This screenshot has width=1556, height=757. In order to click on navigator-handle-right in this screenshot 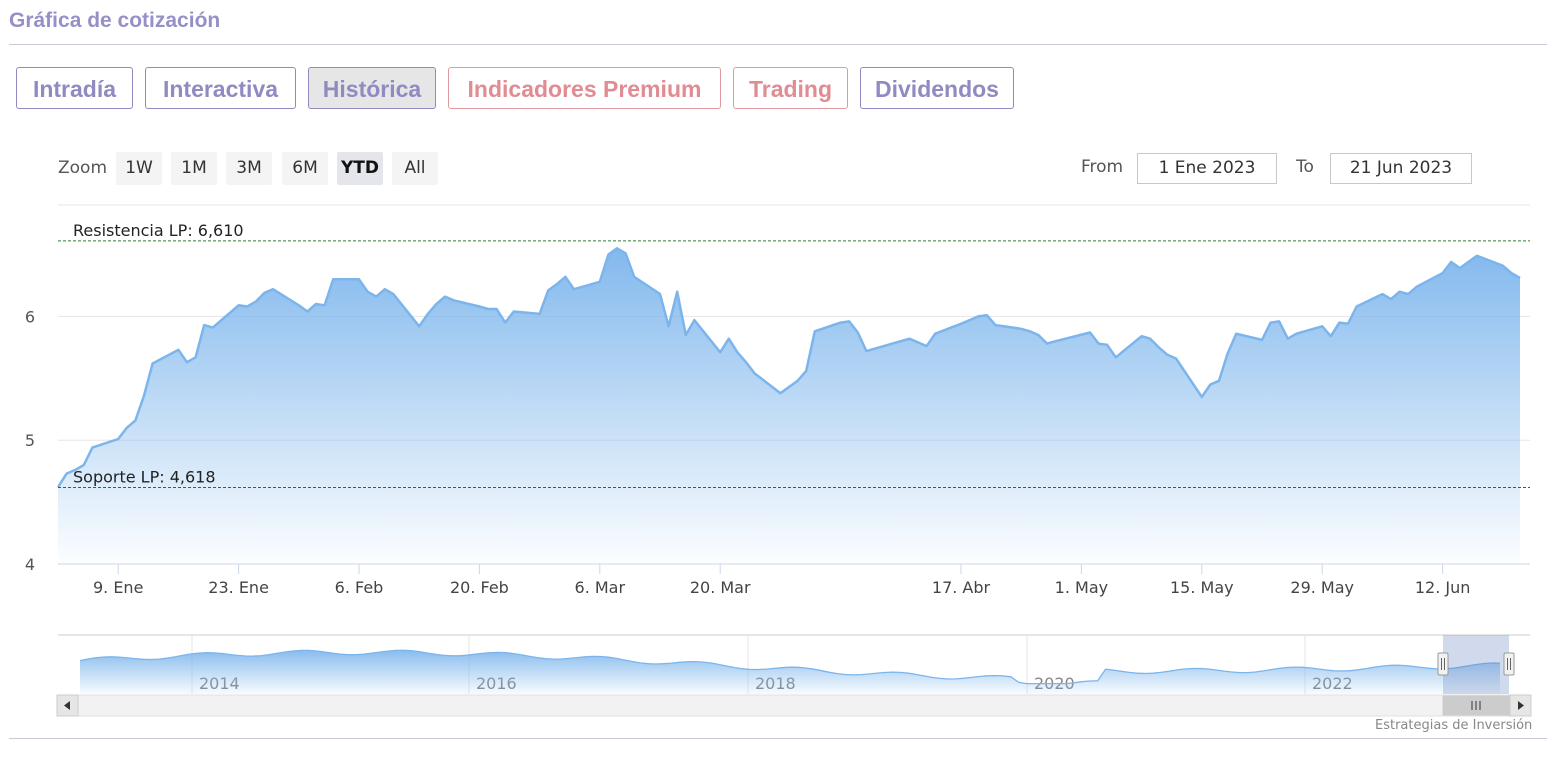, I will do `click(1509, 664)`.